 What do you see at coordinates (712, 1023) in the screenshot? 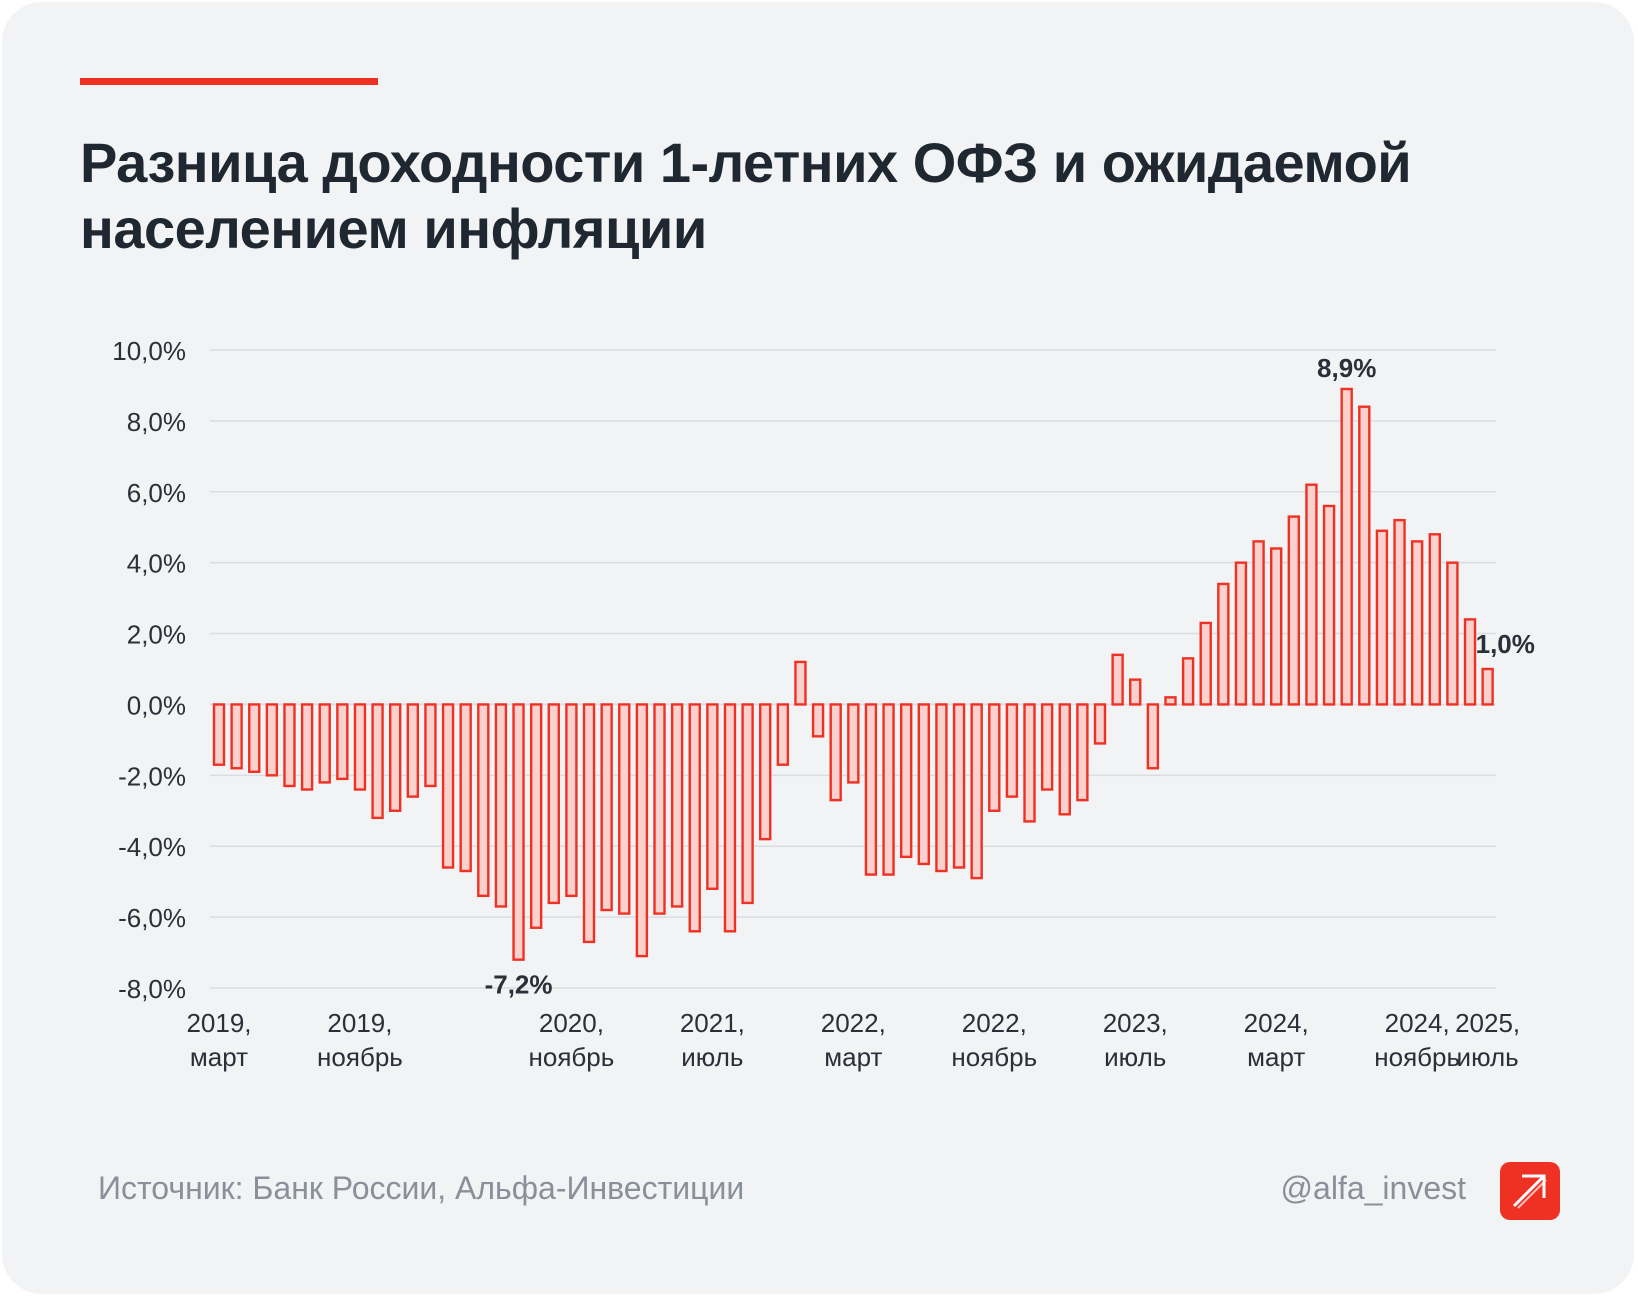
I see `x-tick-label: 2021,` at bounding box center [712, 1023].